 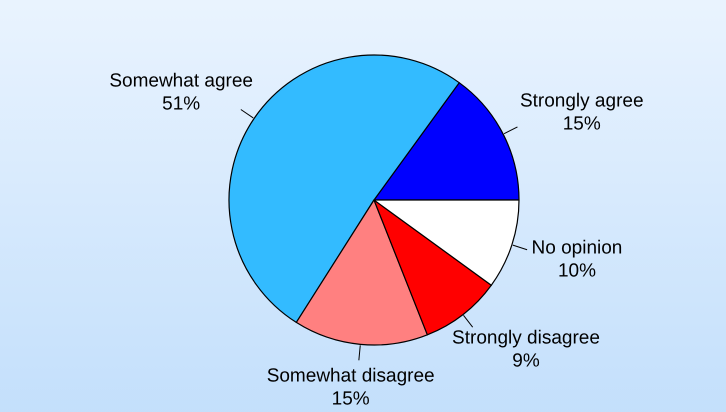 What do you see at coordinates (526, 361) in the screenshot?
I see `data-label: 9%` at bounding box center [526, 361].